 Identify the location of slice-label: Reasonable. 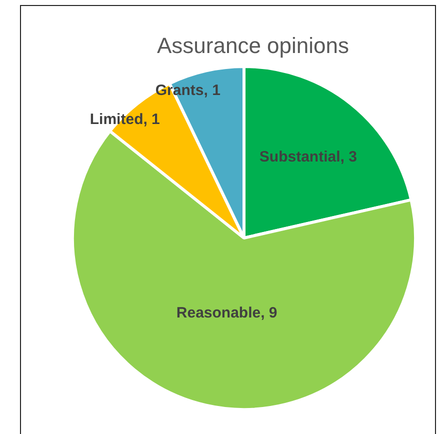
(218, 313).